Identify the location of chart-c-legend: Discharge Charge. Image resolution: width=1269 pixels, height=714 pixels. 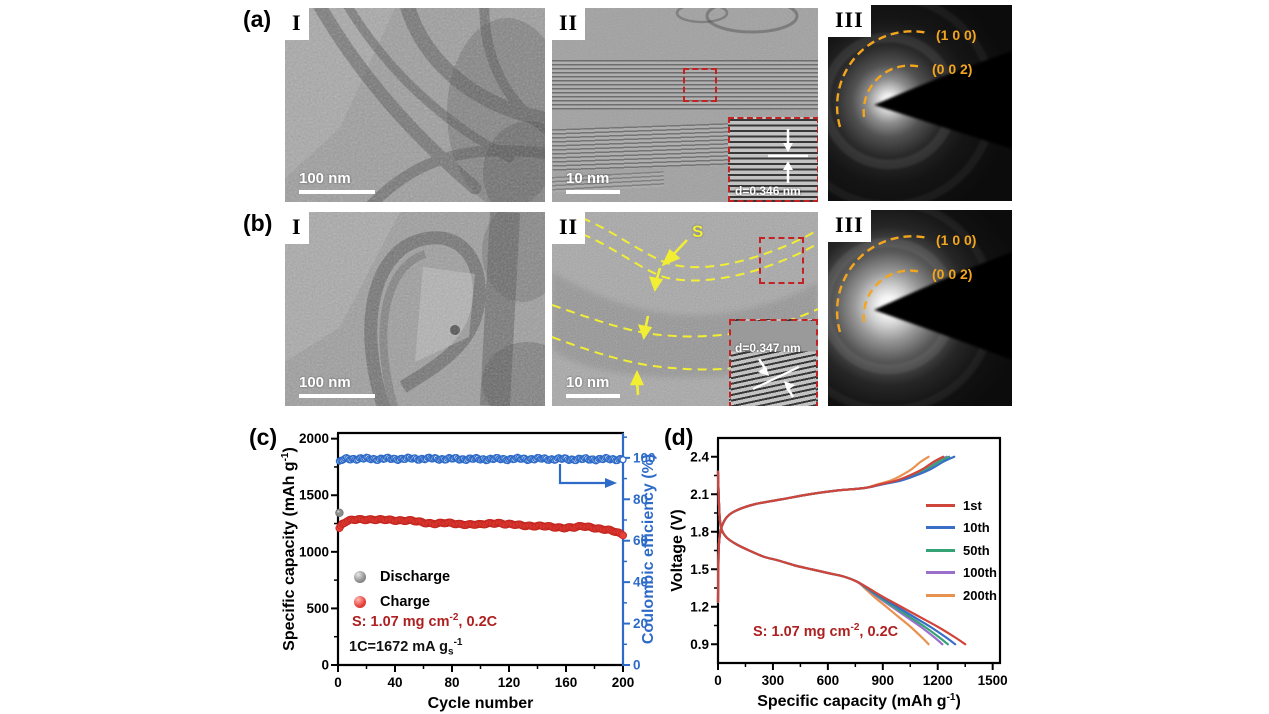
(402, 589).